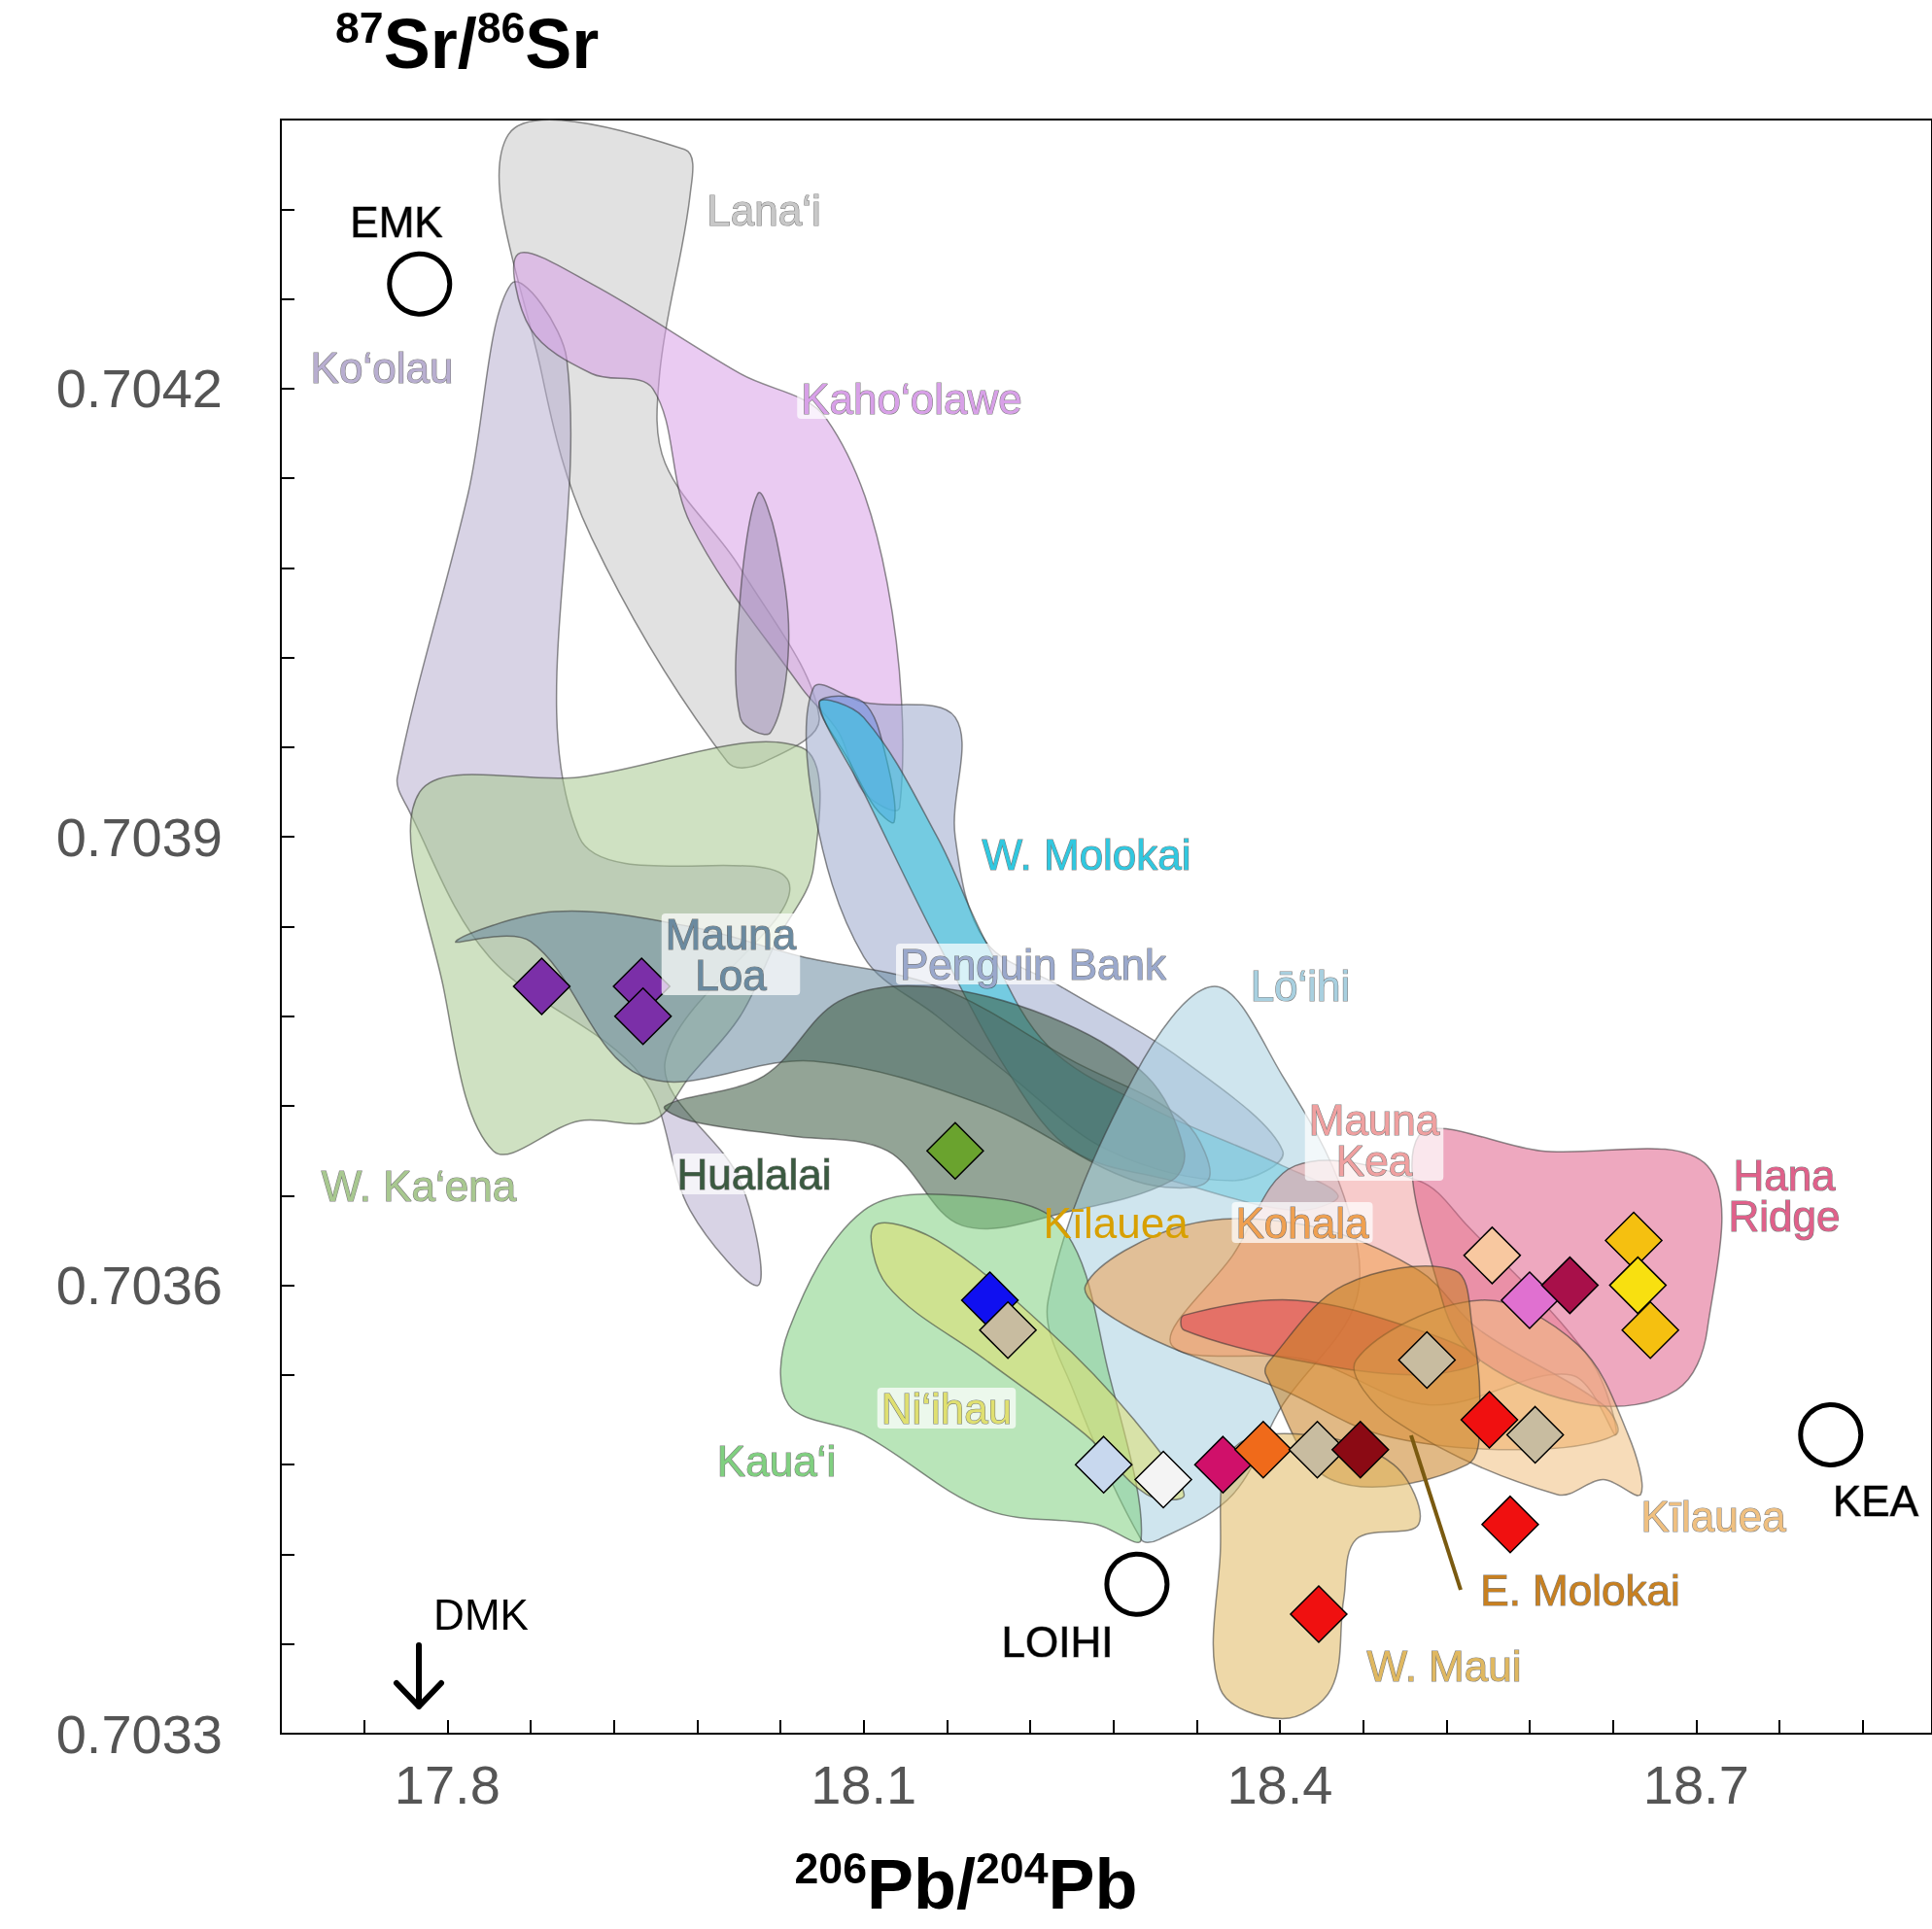  What do you see at coordinates (1033, 964) in the screenshot?
I see `series-label: Penguin Bank` at bounding box center [1033, 964].